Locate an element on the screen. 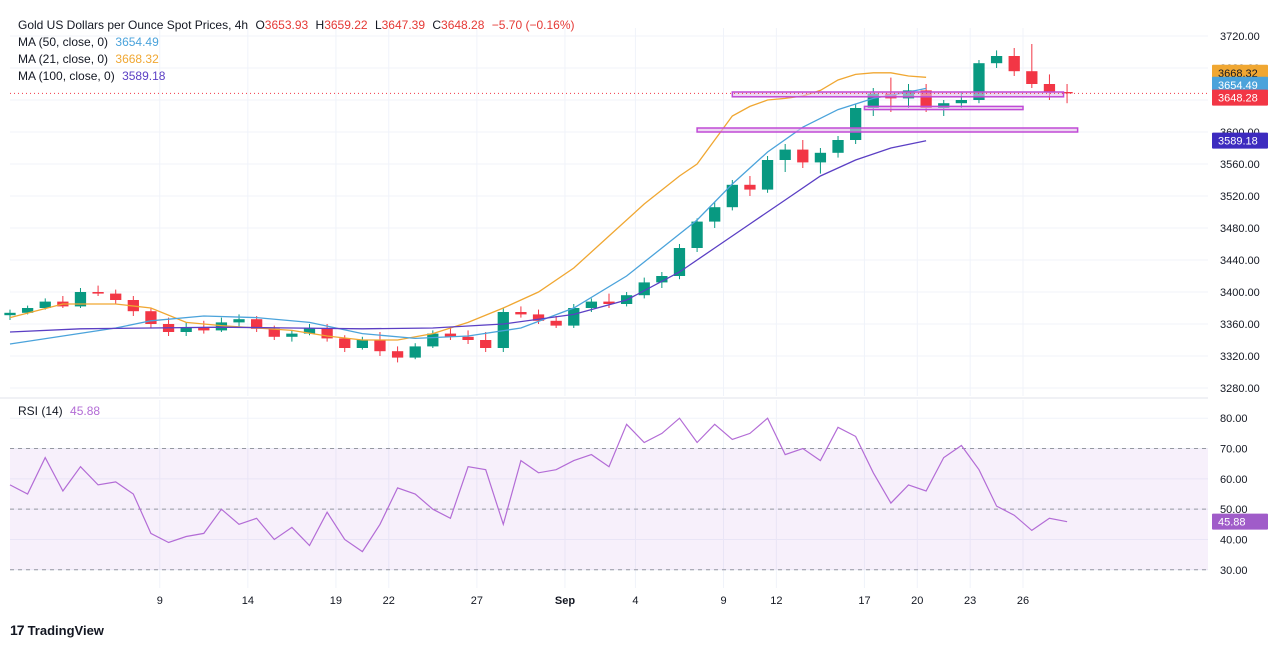 The width and height of the screenshot is (1280, 648). price-tick-label: 3480.00 is located at coordinates (1240, 229).